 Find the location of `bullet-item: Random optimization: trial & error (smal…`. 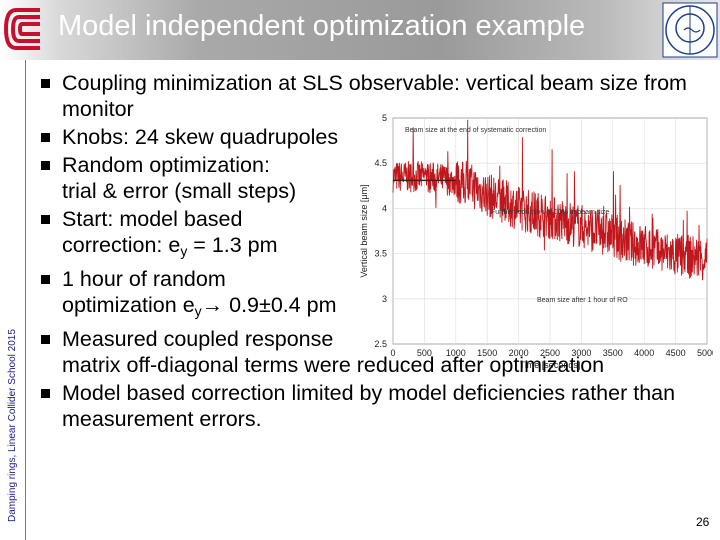

bullet-item: Random optimization: trial & error (smal… is located at coordinates (370, 178).